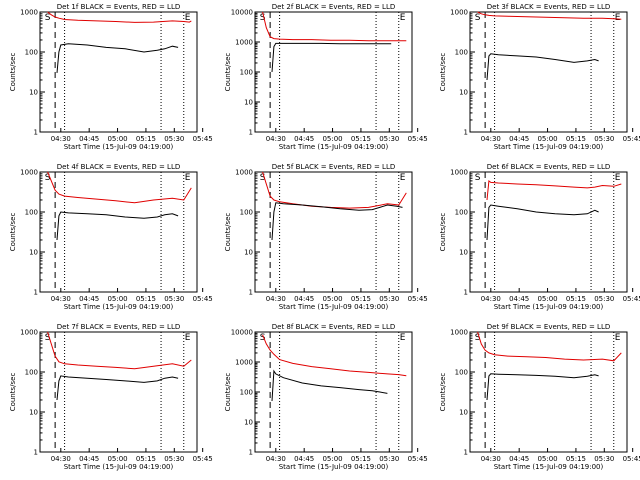 The width and height of the screenshot is (640, 480). I want to click on panel-title: Det 2f BLACK = Events, RED = LLD, so click(333, 7).